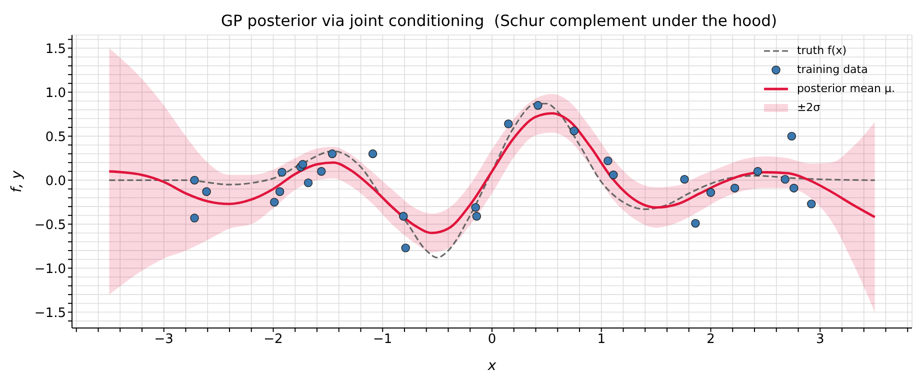  Describe the element at coordinates (50, 269) in the screenshot. I see `y-tick-label: −1.0` at that location.